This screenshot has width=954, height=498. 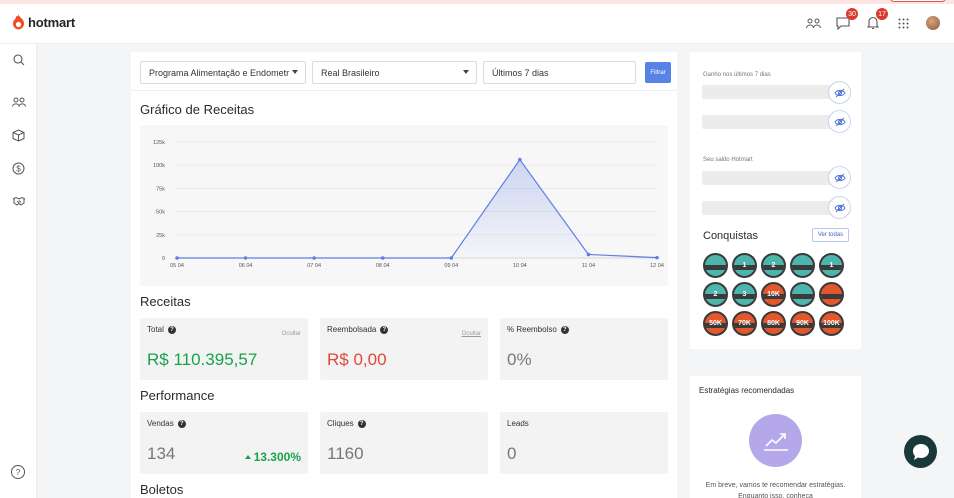 What do you see at coordinates (357, 359) in the screenshot?
I see `refunded-value: R$ 0,00` at bounding box center [357, 359].